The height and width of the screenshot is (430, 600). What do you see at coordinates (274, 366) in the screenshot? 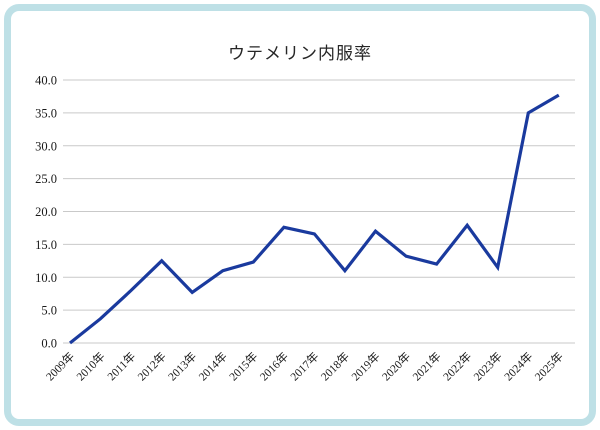
I see `x-axis-tick-label: 2016年` at bounding box center [274, 366].